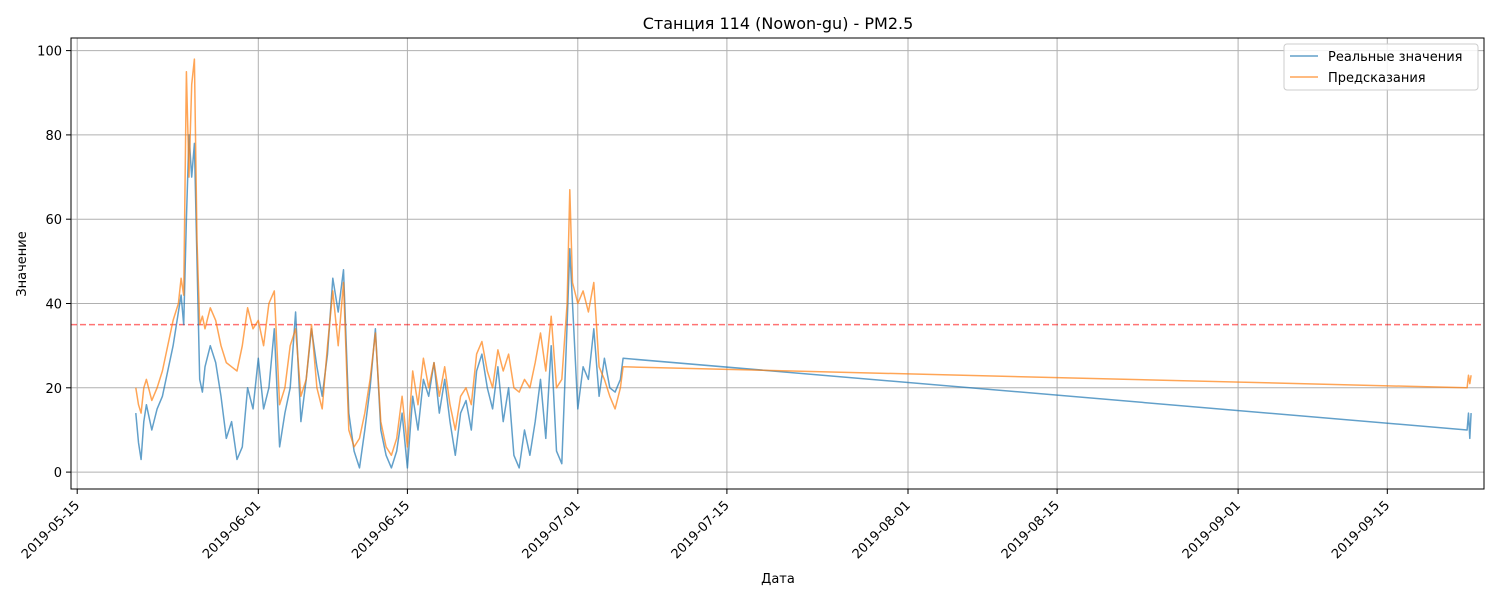  Describe the element at coordinates (882, 530) in the screenshot. I see `x-tick-label: 2019-08-01` at that location.